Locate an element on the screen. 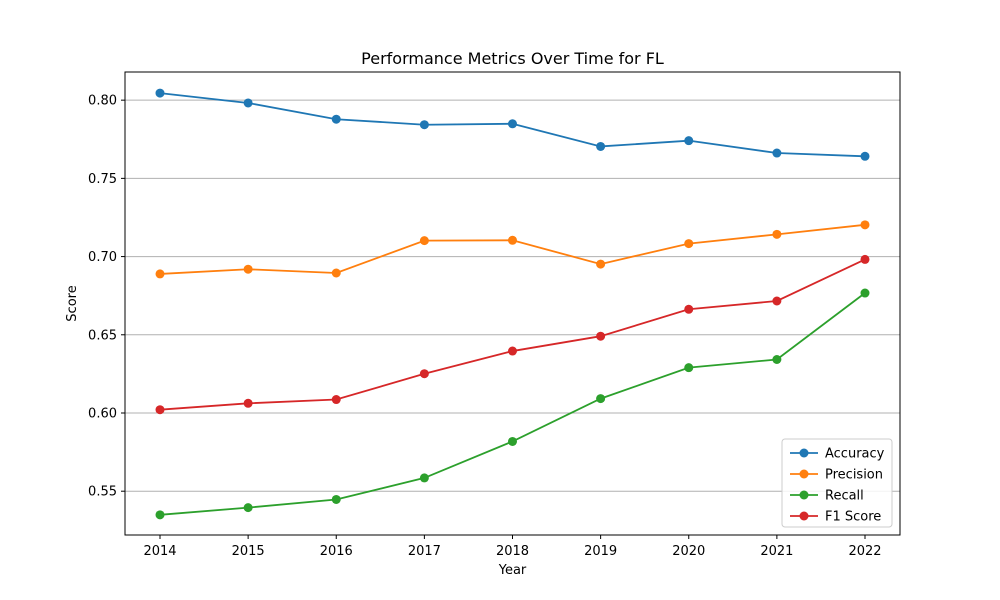 The image size is (1000, 600). series-precision is located at coordinates (512, 249).